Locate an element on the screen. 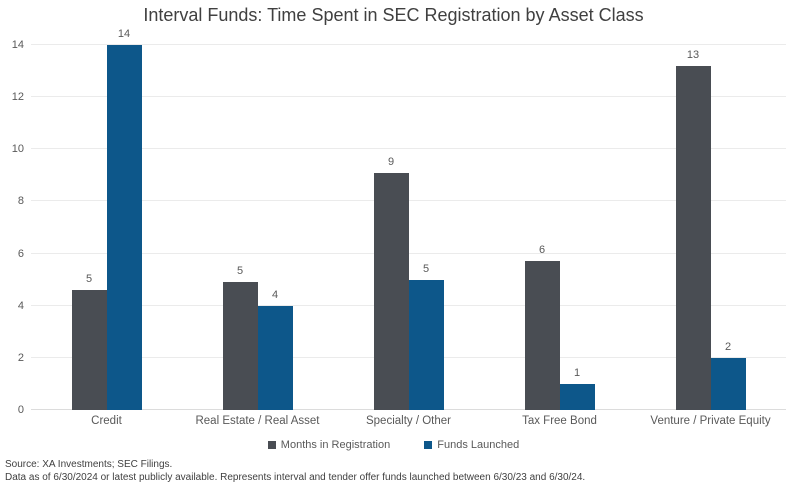 The height and width of the screenshot is (489, 787). legend-item-months-in-registration: Months in Registration is located at coordinates (329, 445).